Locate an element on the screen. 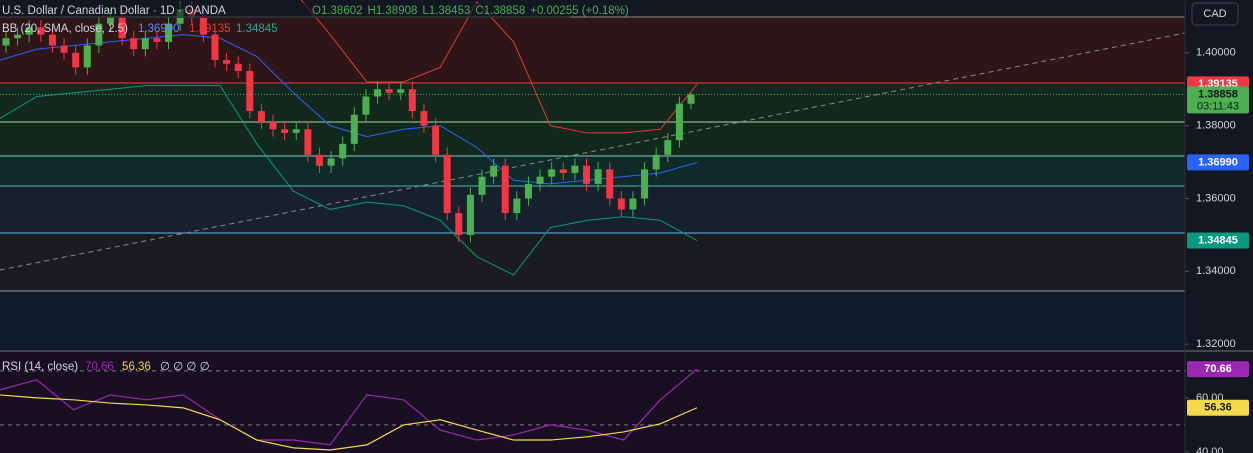 The height and width of the screenshot is (453, 1253). y-tick-label: 1.38000 is located at coordinates (1216, 126).